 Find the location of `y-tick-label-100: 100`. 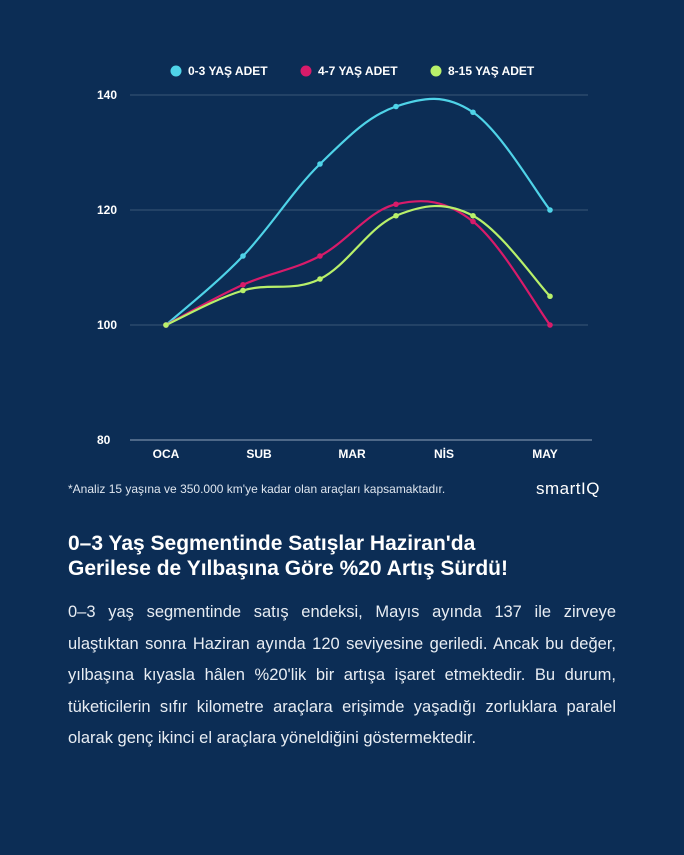

y-tick-label-100: 100 is located at coordinates (107, 325).